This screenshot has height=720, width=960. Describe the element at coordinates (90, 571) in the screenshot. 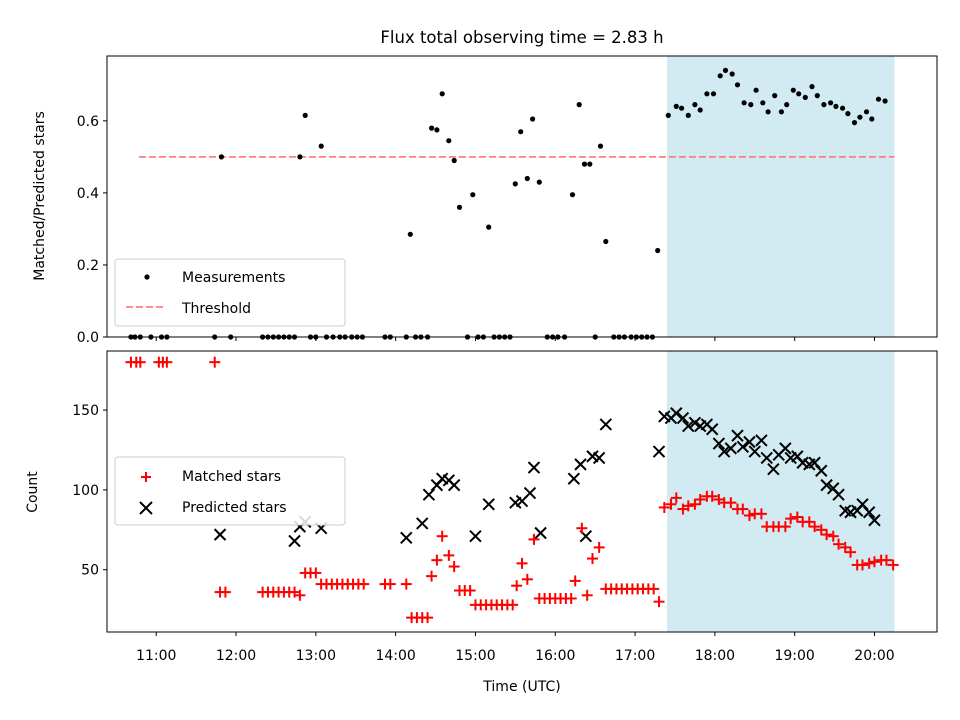

I see `bottom-y-tick-label: 50` at that location.